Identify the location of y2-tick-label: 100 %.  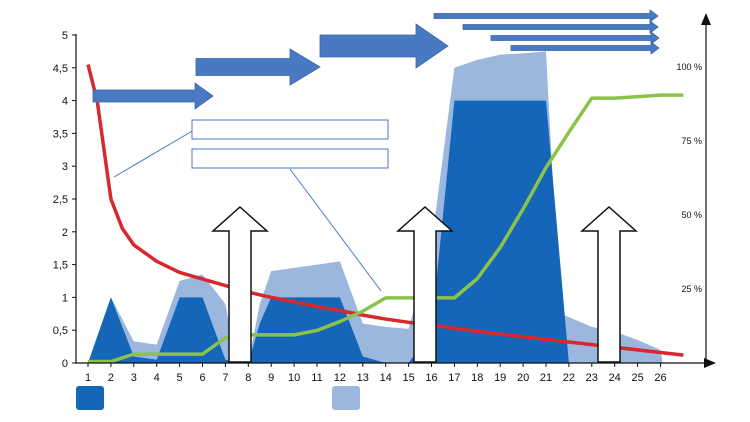
(689, 67).